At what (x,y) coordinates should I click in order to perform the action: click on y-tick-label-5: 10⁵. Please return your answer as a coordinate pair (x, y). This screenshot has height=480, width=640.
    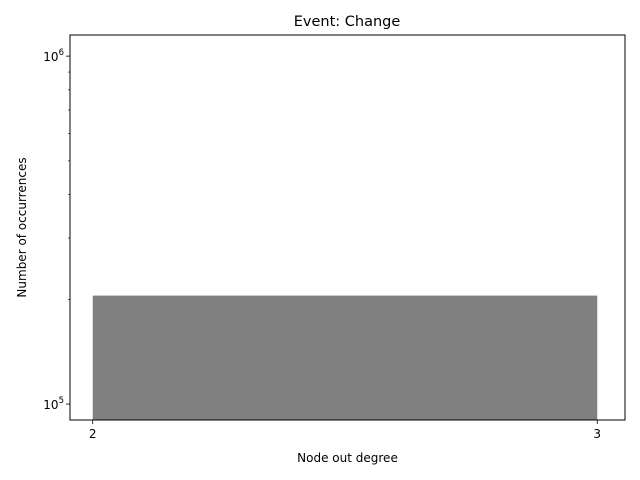
    Looking at the image, I should click on (53, 404).